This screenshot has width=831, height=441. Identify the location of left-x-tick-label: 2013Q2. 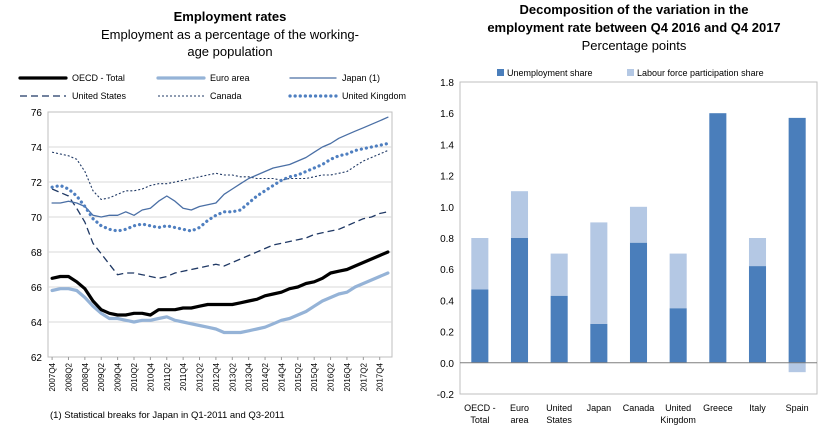
(232, 376).